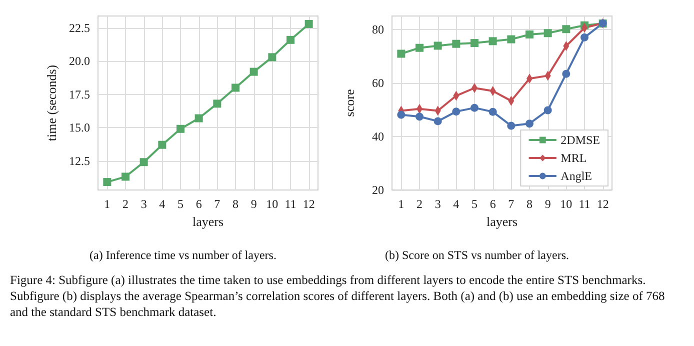 This screenshot has height=346, width=694. Describe the element at coordinates (378, 136) in the screenshot. I see `y-tick-label: 40` at that location.